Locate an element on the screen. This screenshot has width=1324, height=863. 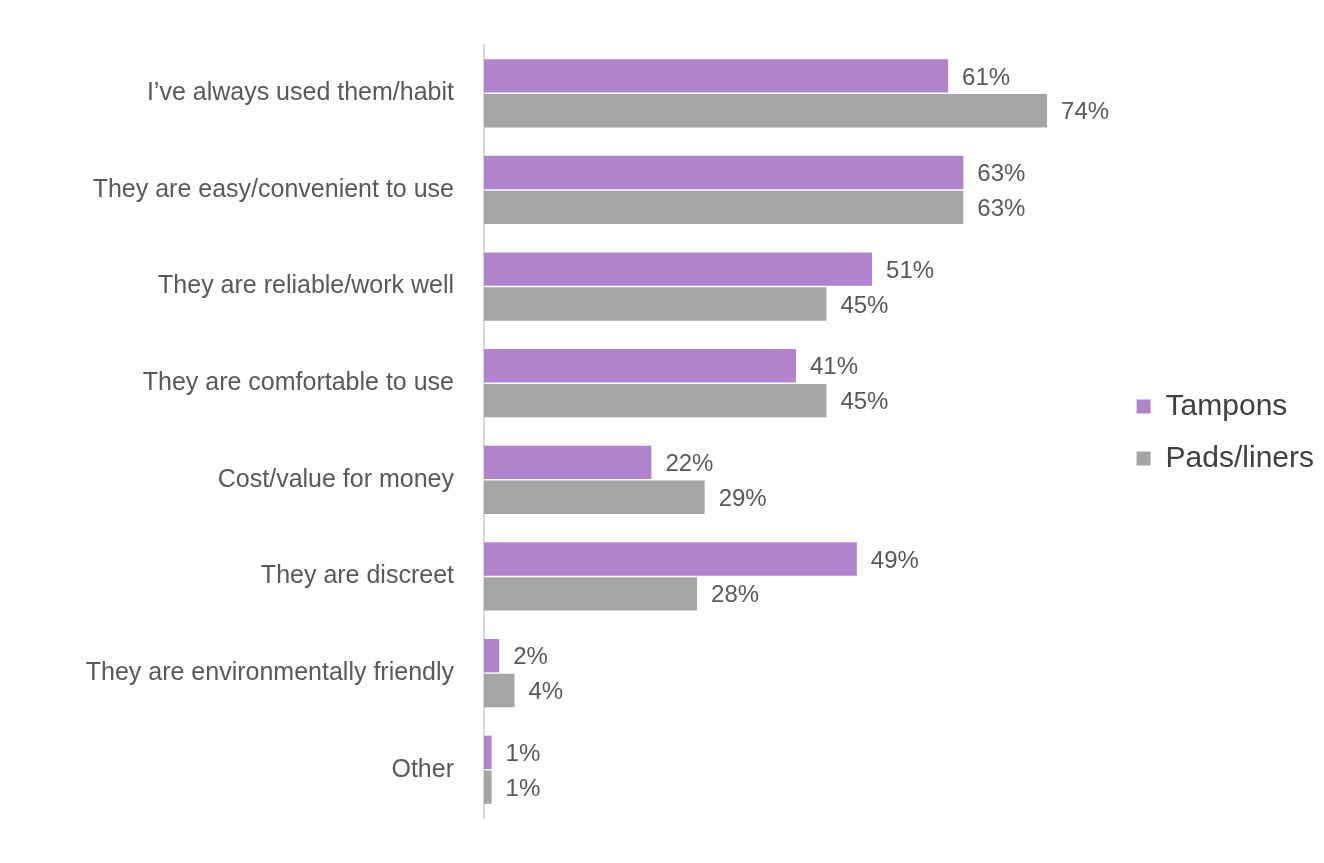
data-label: 41% is located at coordinates (833, 366).